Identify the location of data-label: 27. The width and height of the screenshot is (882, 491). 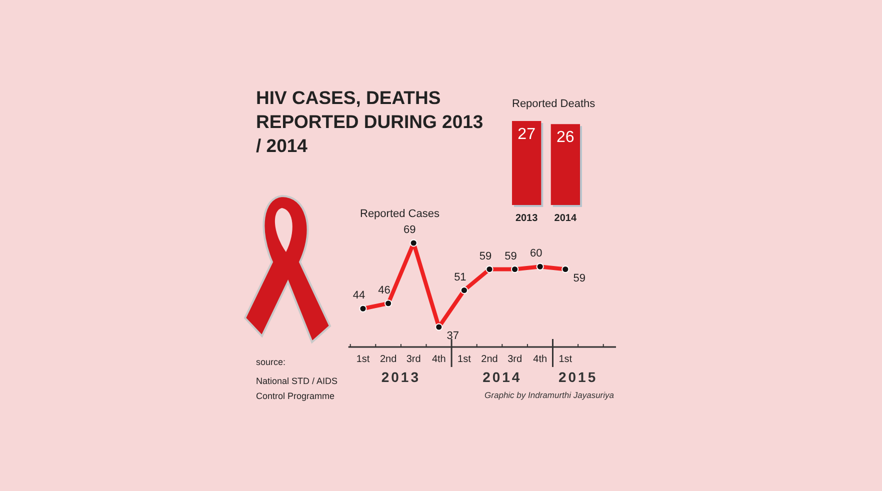
(527, 134).